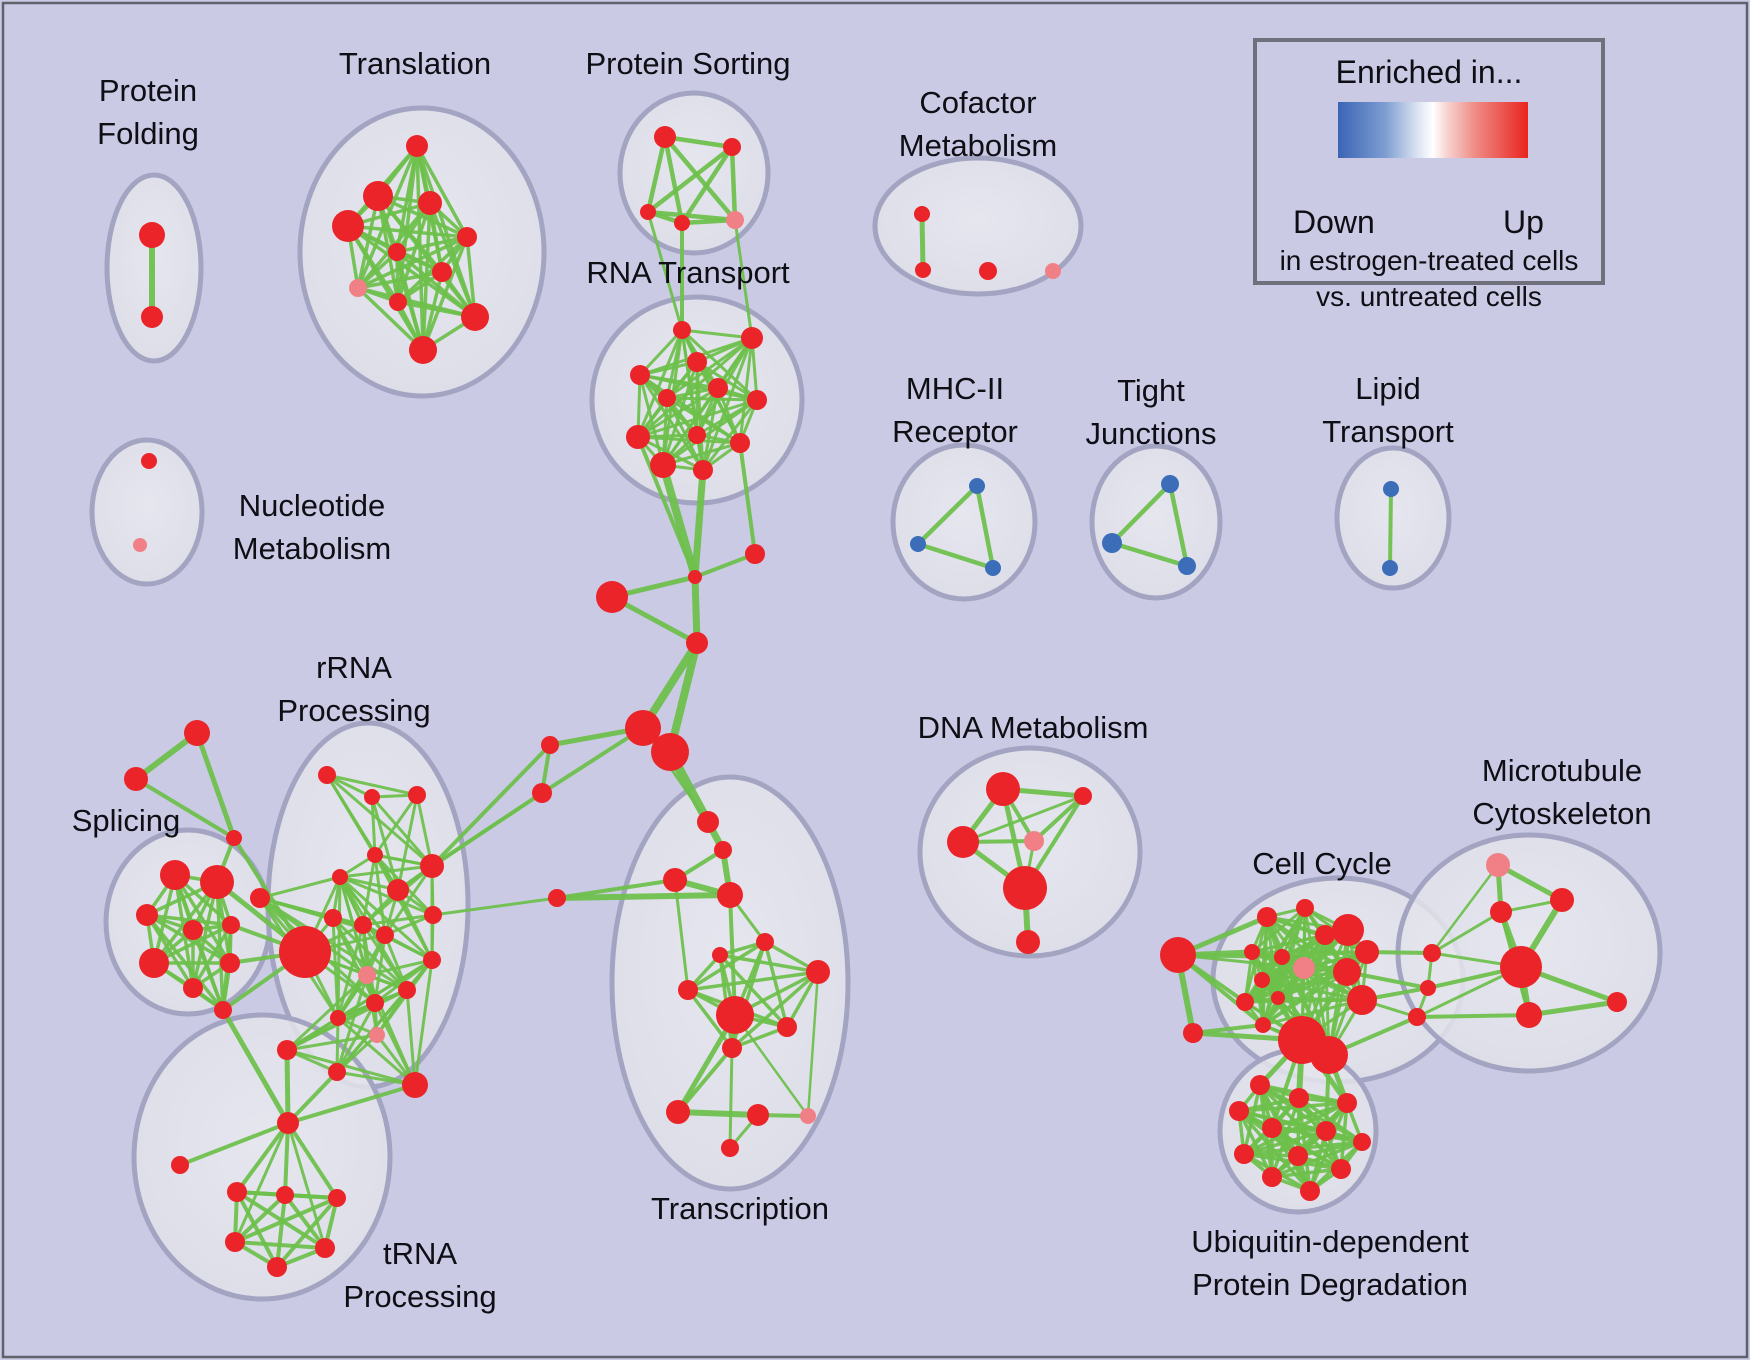 The width and height of the screenshot is (1750, 1360). I want to click on node-cc1, so click(1178, 955).